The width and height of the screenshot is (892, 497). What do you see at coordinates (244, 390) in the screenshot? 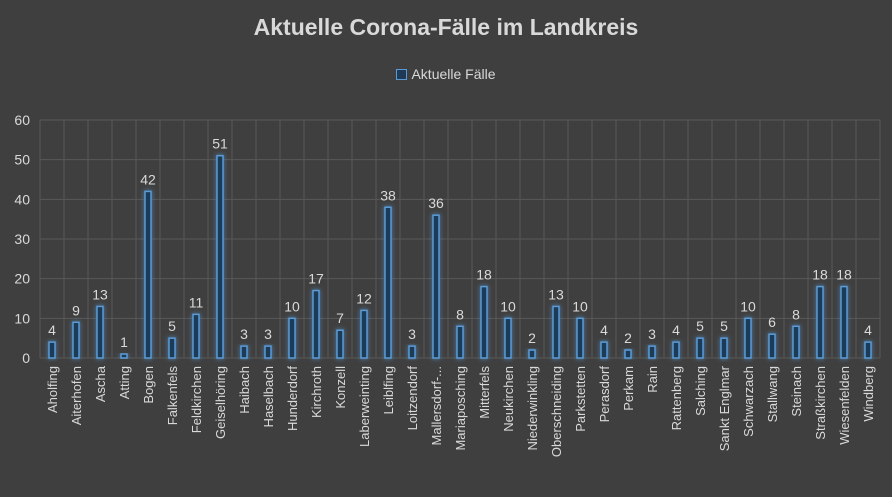
I see `x-tick-label: Haibach` at bounding box center [244, 390].